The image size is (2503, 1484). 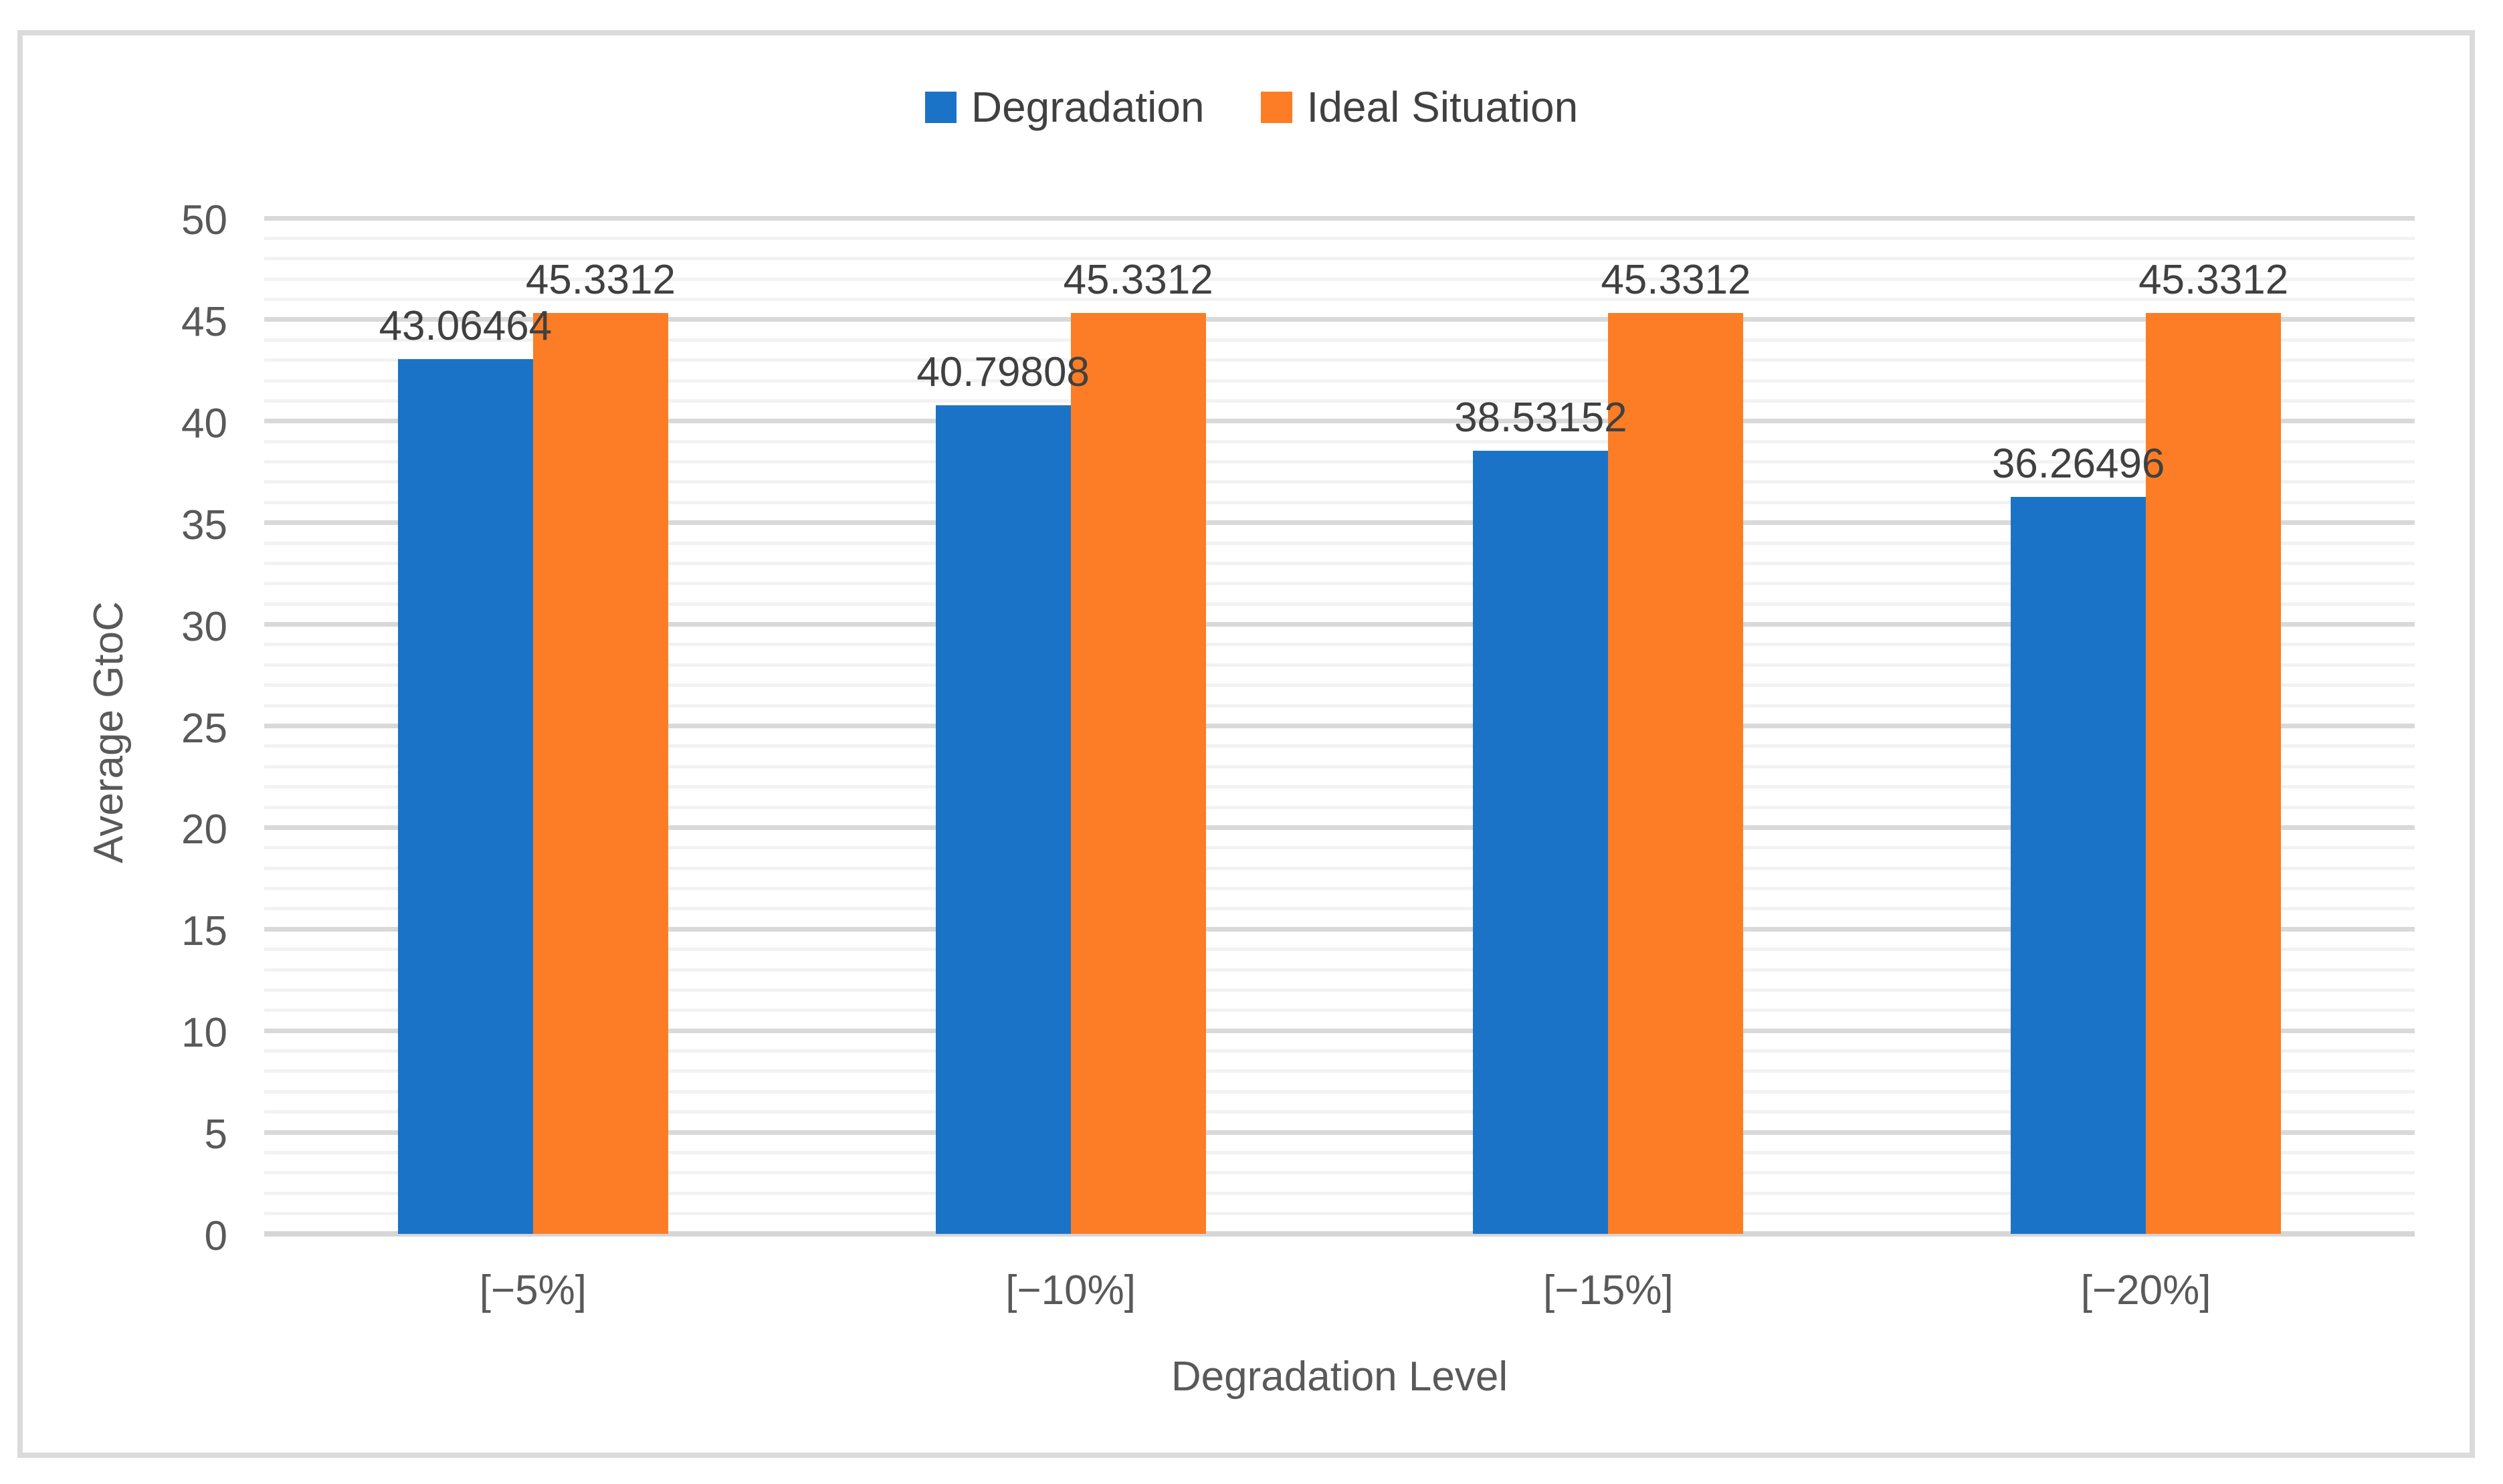 I want to click on x-category-label: [−5%], so click(x=533, y=1290).